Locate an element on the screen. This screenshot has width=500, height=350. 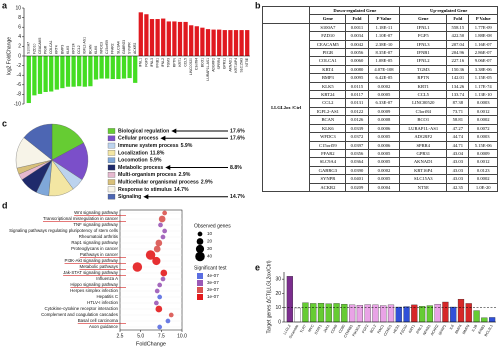
table-row: C15orf59 0.0397 0.0006 SPRR4 44.71 5.15E-06 is located at coordinates (380, 145).